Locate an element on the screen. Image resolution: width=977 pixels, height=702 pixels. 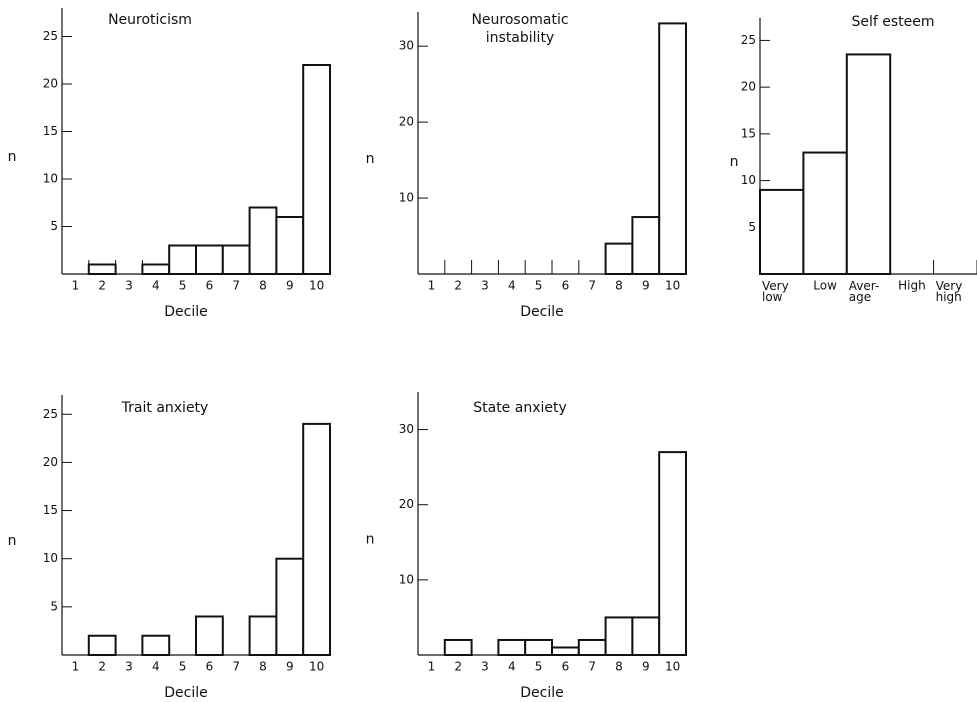
chart-title: Neurosomatic instability is located at coordinates (519, 29).